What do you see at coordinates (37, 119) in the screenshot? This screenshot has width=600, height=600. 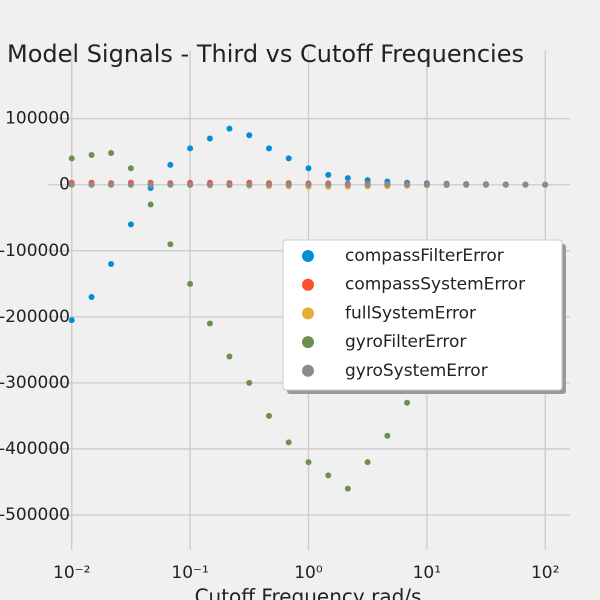 I see `y-tick-label: 100000` at bounding box center [37, 119].